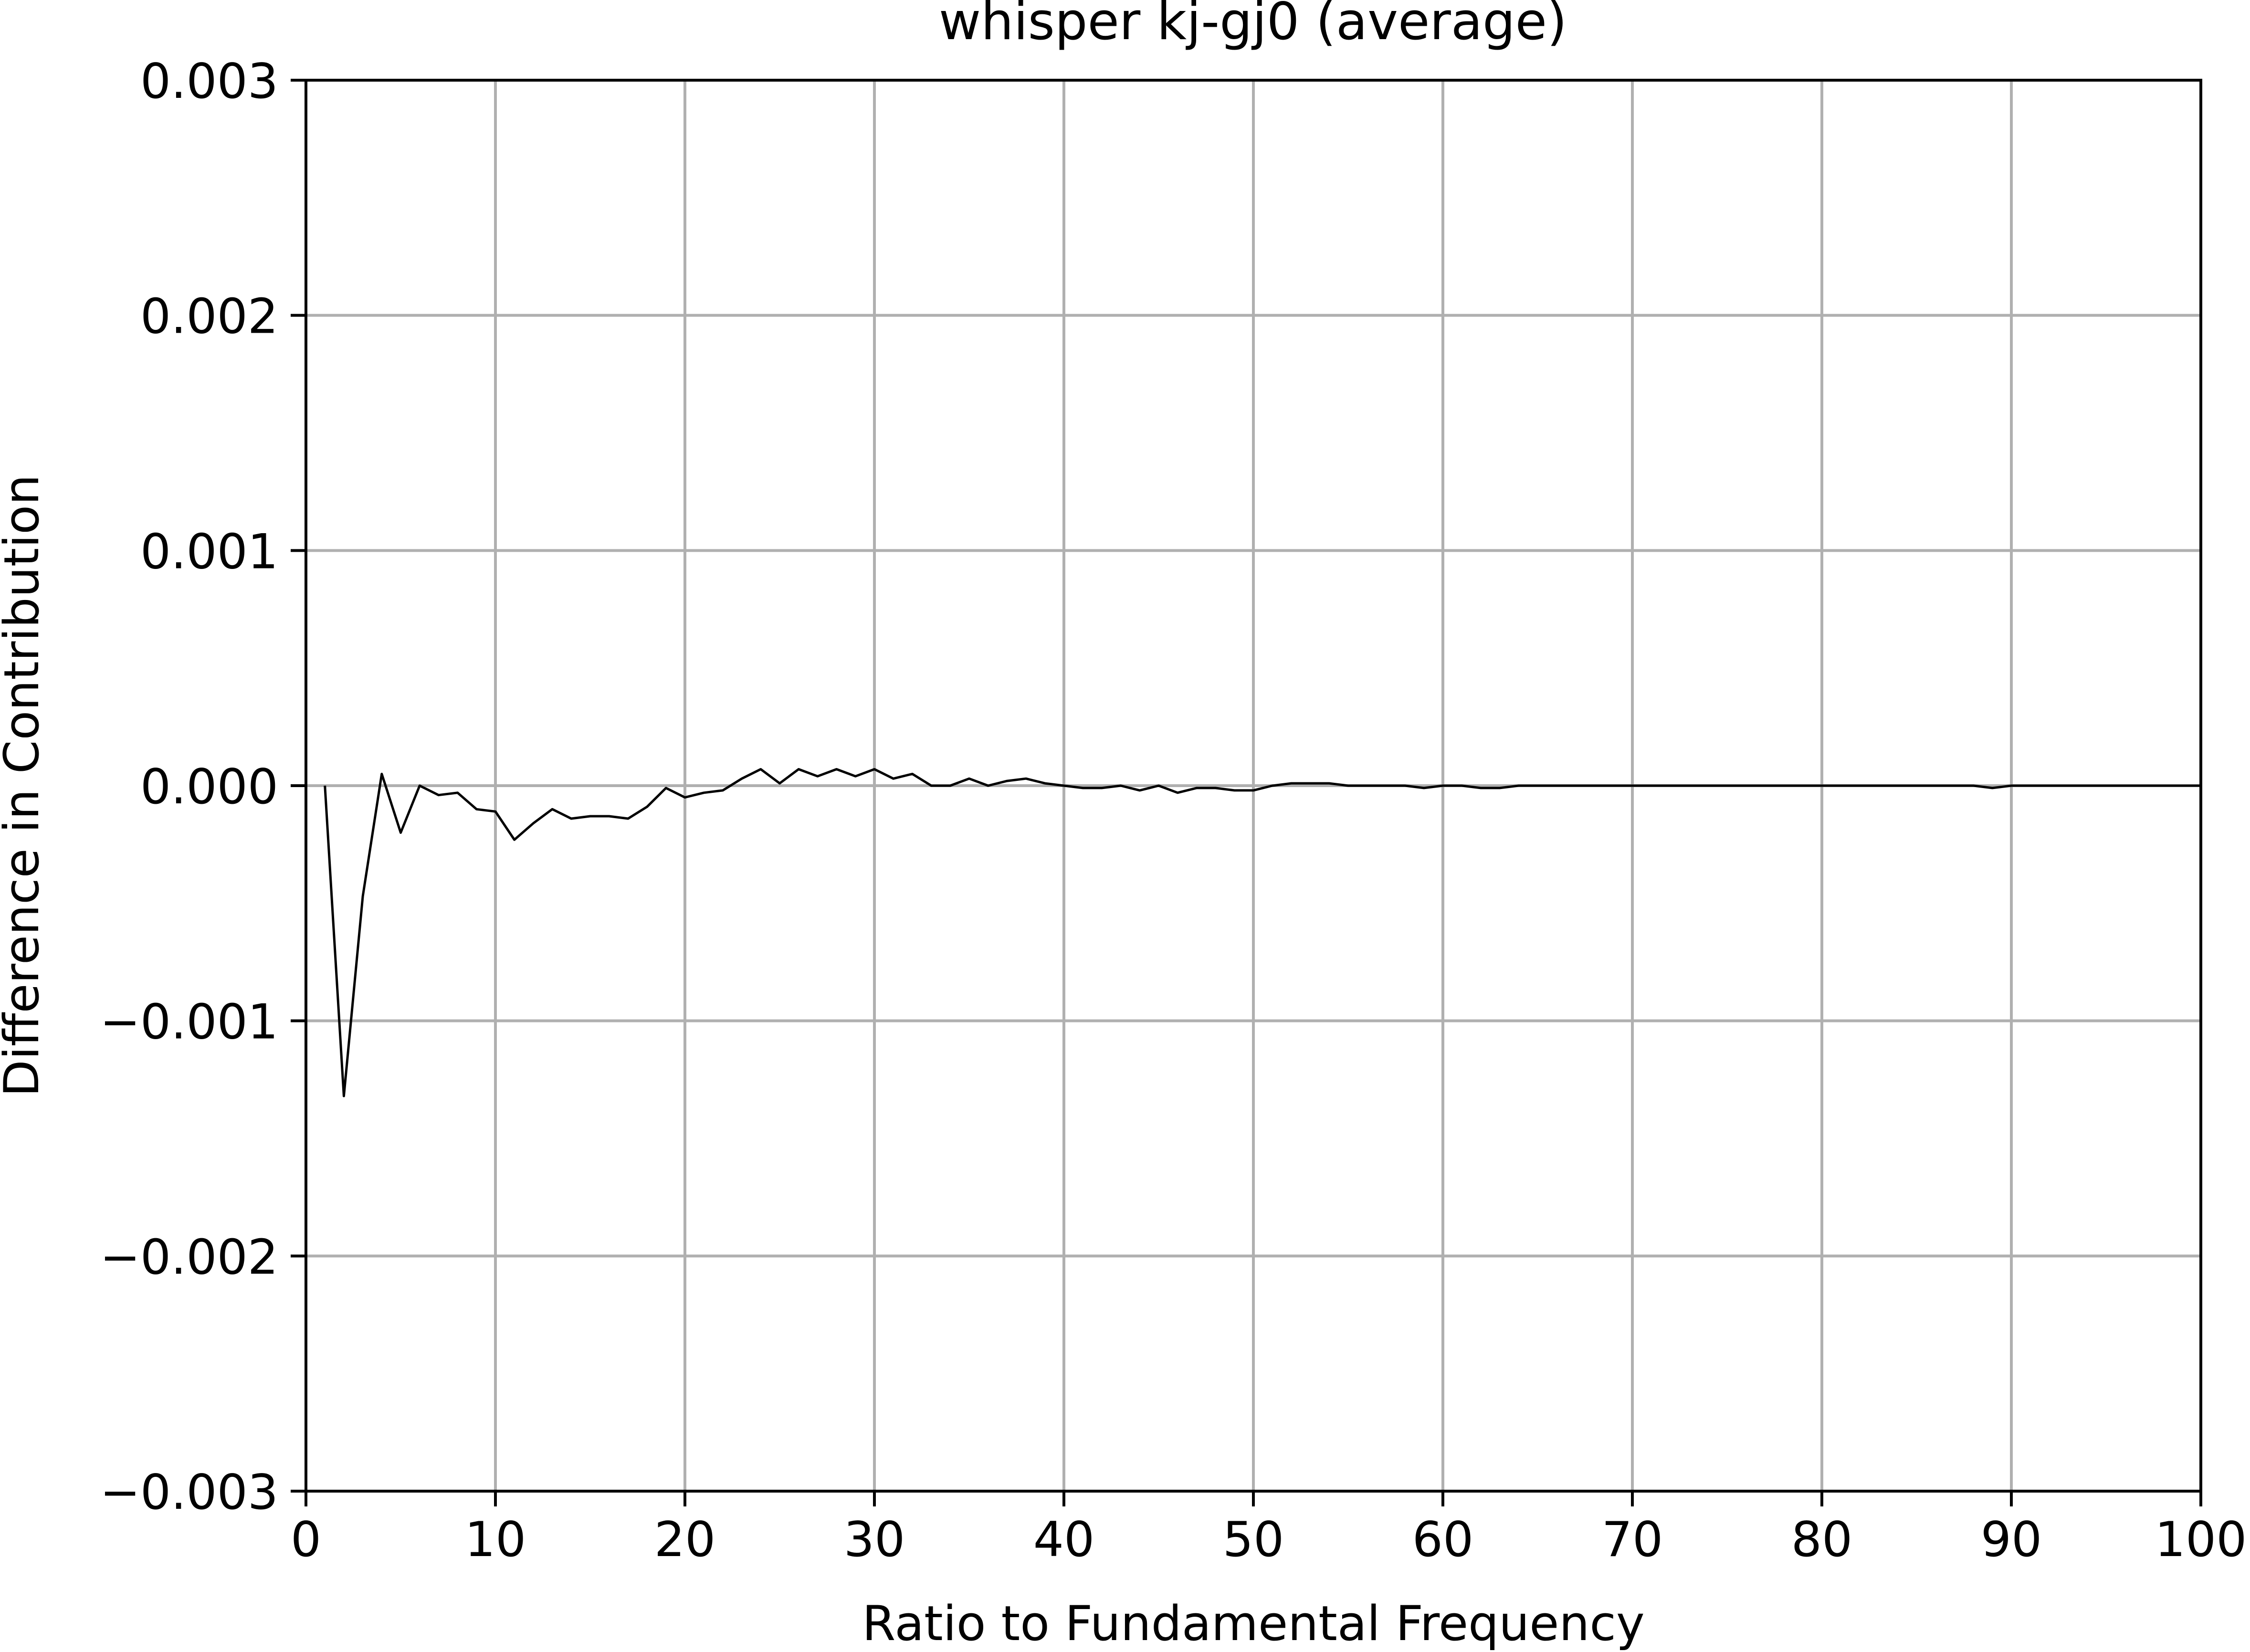  Describe the element at coordinates (1253, 1540) in the screenshot. I see `x-tick-label: 50` at that location.